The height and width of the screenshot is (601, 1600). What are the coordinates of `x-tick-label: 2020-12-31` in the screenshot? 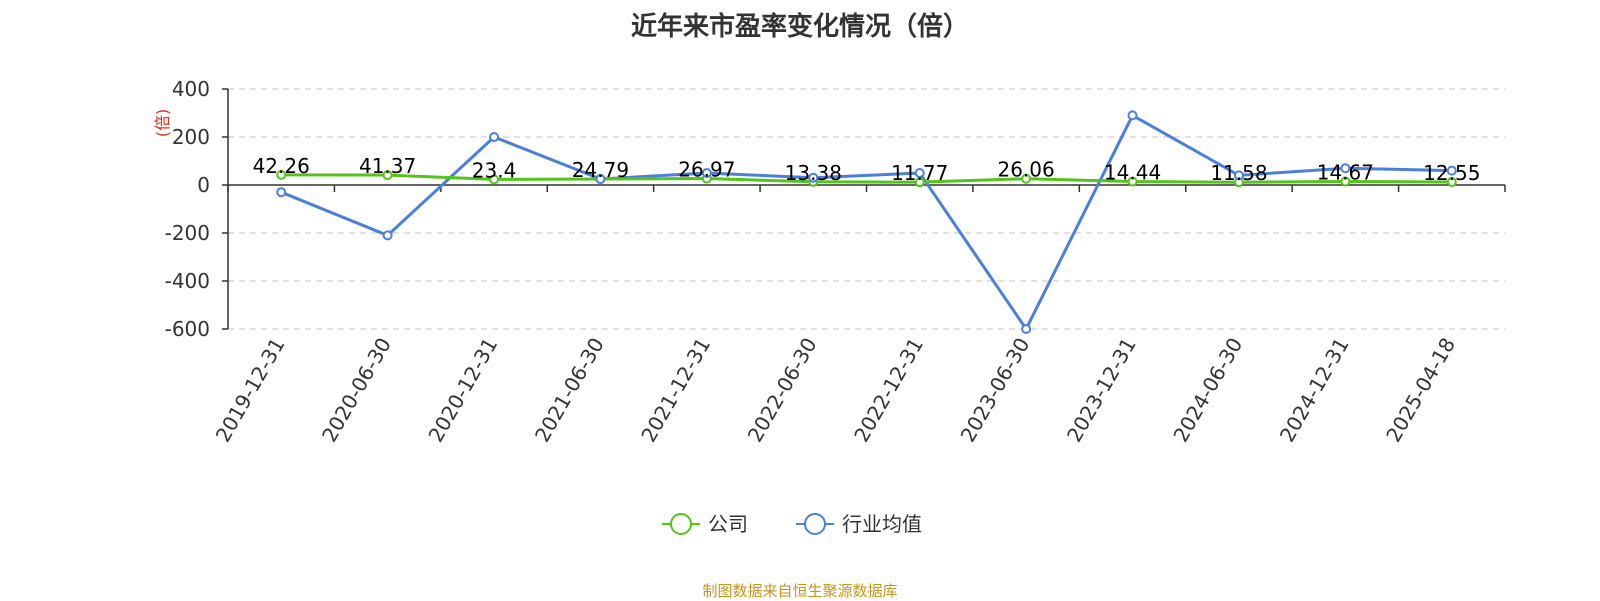 It's located at (462, 389).